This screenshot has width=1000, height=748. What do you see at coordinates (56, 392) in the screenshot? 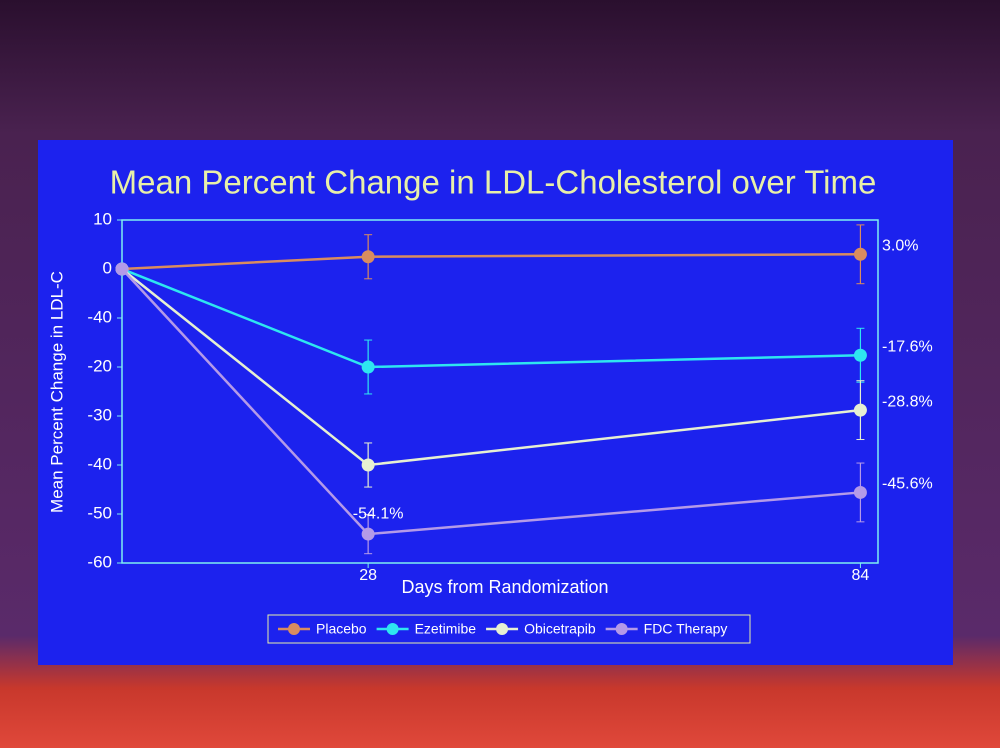
I see `y-axis-label: Mean Percent Change in LDL-C` at bounding box center [56, 392].